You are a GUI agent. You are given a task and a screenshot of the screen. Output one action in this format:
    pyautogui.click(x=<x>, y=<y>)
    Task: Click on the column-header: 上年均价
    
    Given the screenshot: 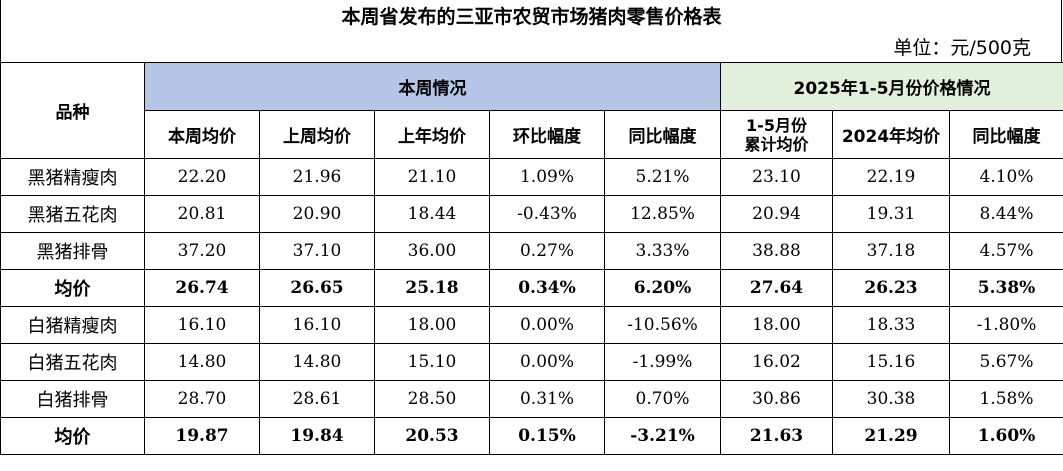 What is the action you would take?
    pyautogui.click(x=432, y=134)
    